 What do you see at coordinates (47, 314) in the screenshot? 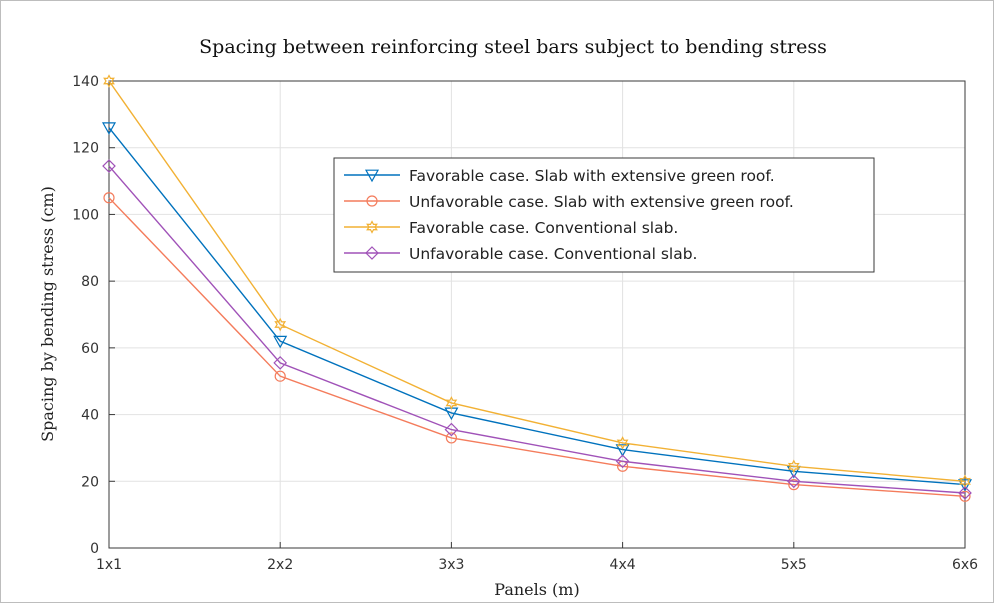
I see `y-axis-label: Spacing by bending stress (cm)` at bounding box center [47, 314].